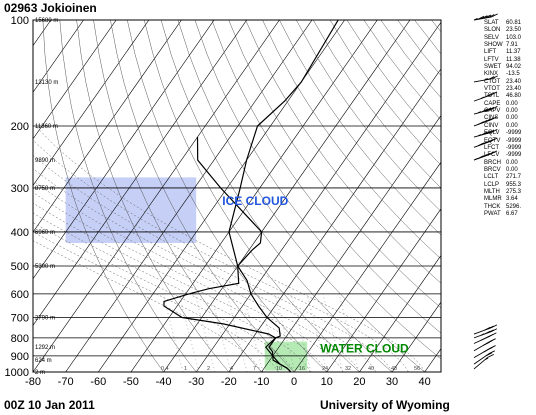 This screenshot has width=536, height=415. I want to click on dry-adiabat, so click(376, 104).